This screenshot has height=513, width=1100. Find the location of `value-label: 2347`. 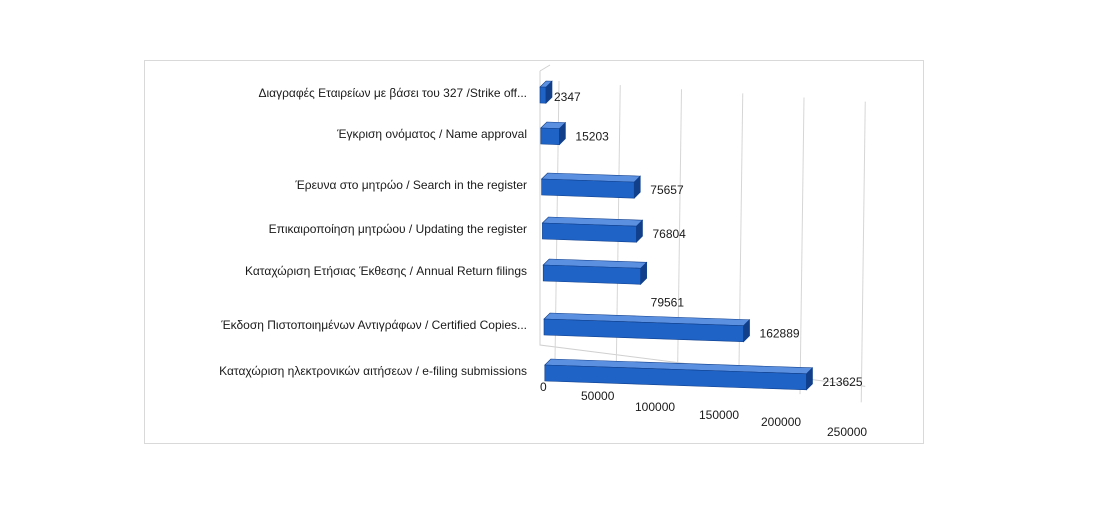

value-label: 2347 is located at coordinates (567, 97).